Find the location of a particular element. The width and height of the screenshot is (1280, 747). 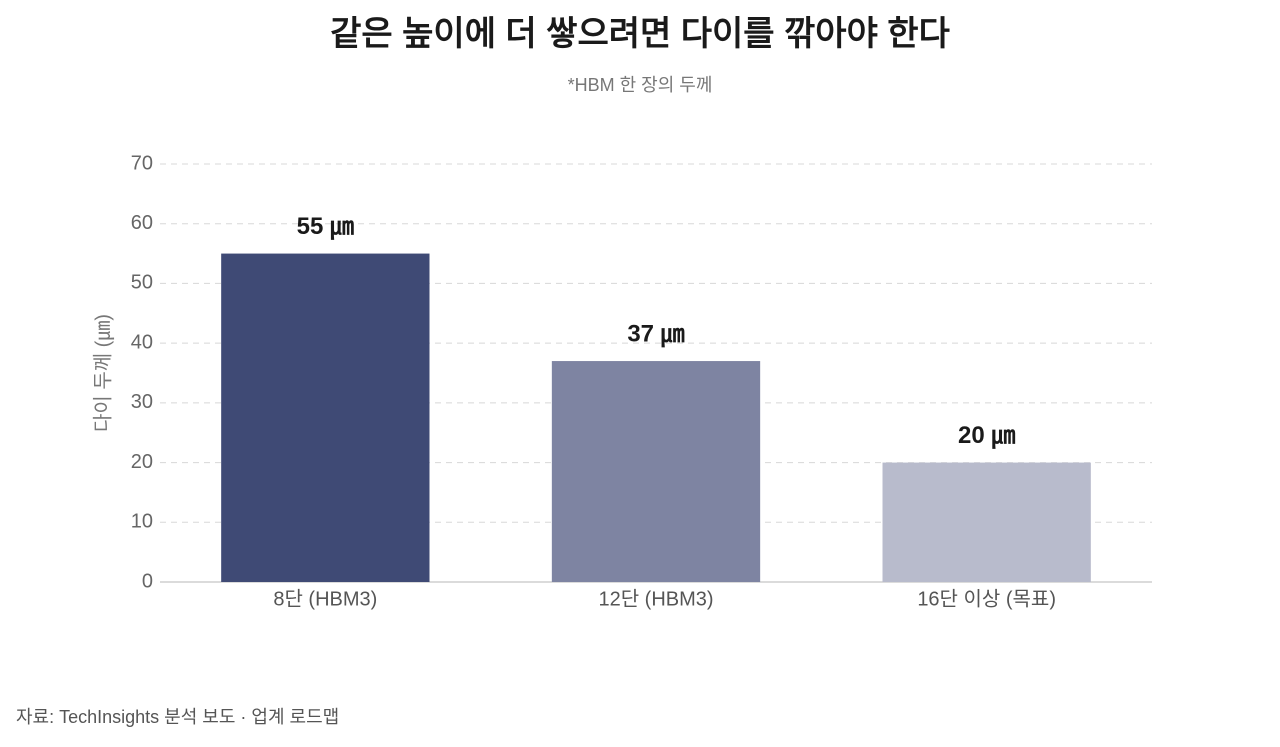

chart-title: 같은 높이에 더 쌓으려면 다이를 깎아야 한다 is located at coordinates (640, 34).